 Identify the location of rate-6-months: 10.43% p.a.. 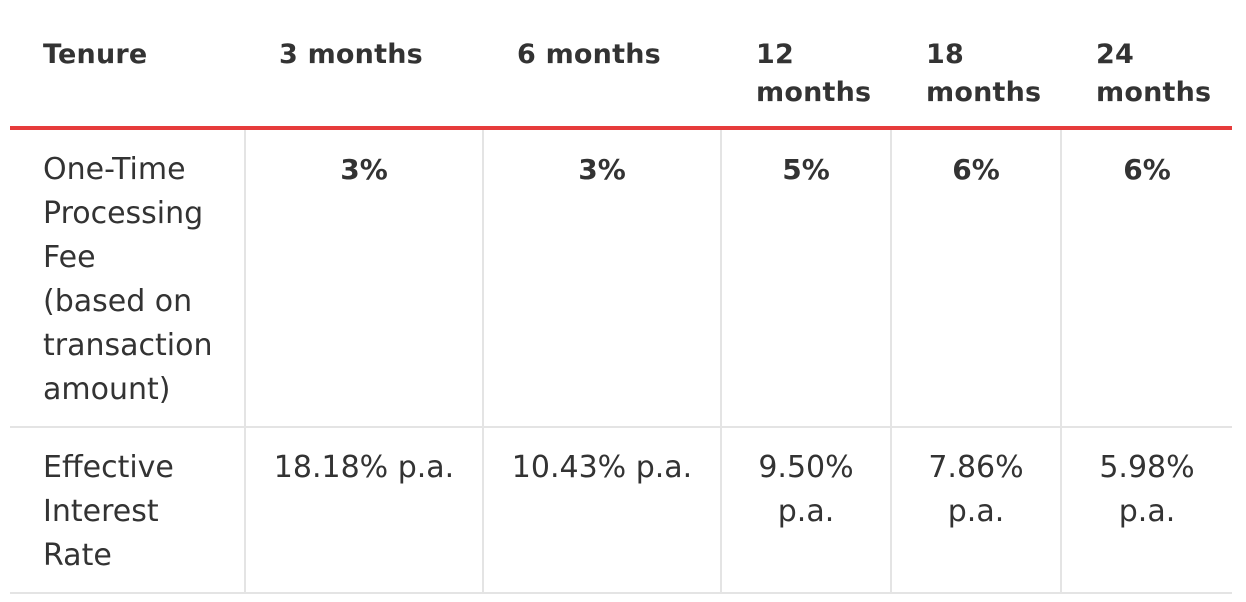
(602, 467).